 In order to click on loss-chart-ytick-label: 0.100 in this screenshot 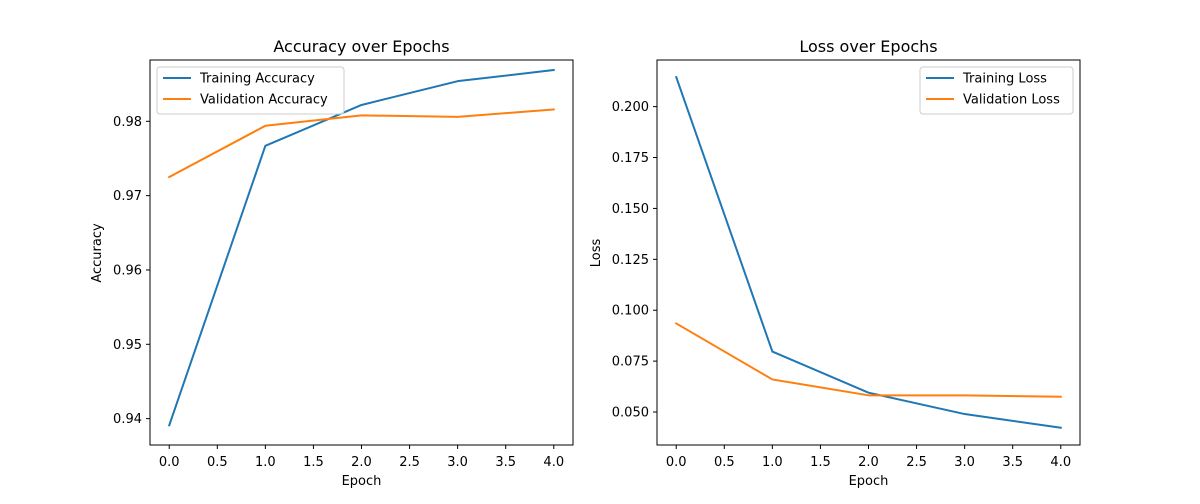, I will do `click(630, 311)`.